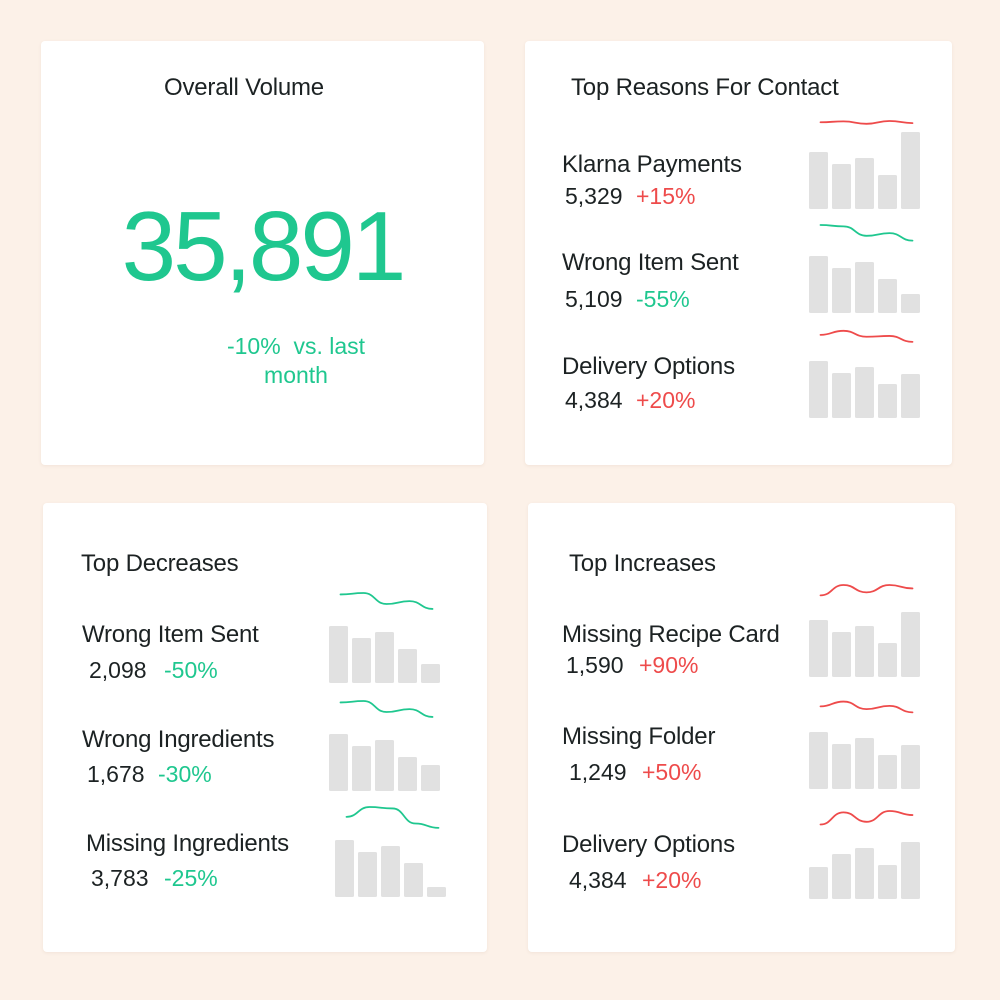 The image size is (1000, 1000). What do you see at coordinates (598, 880) in the screenshot?
I see `increase-item-count: 4,384` at bounding box center [598, 880].